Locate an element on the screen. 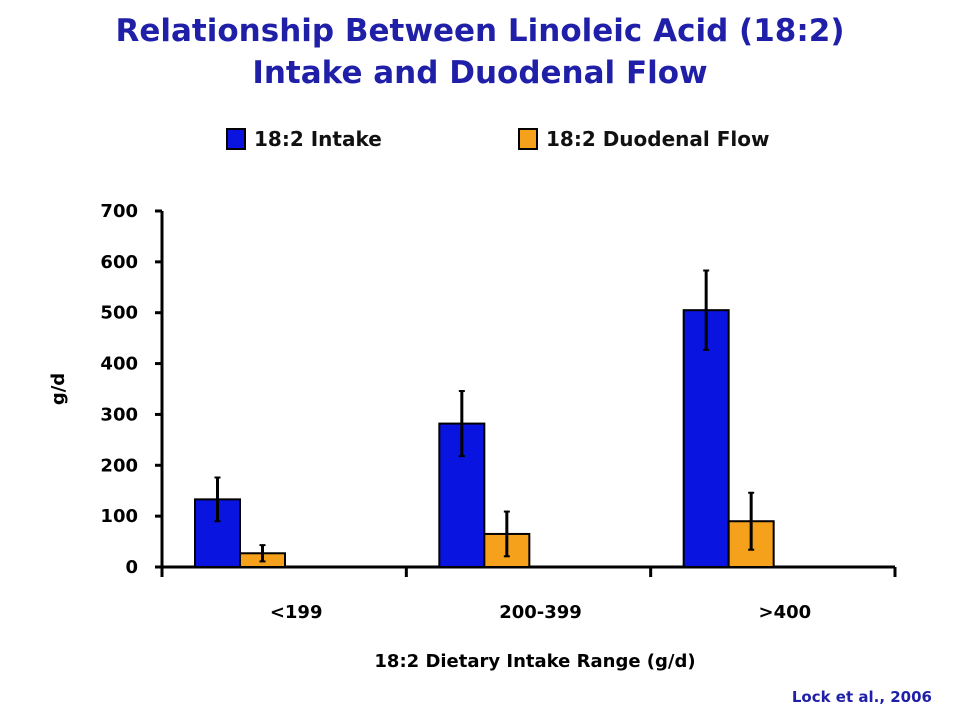 The height and width of the screenshot is (720, 960). legend-label-intake: 18:2 Intake is located at coordinates (318, 139).